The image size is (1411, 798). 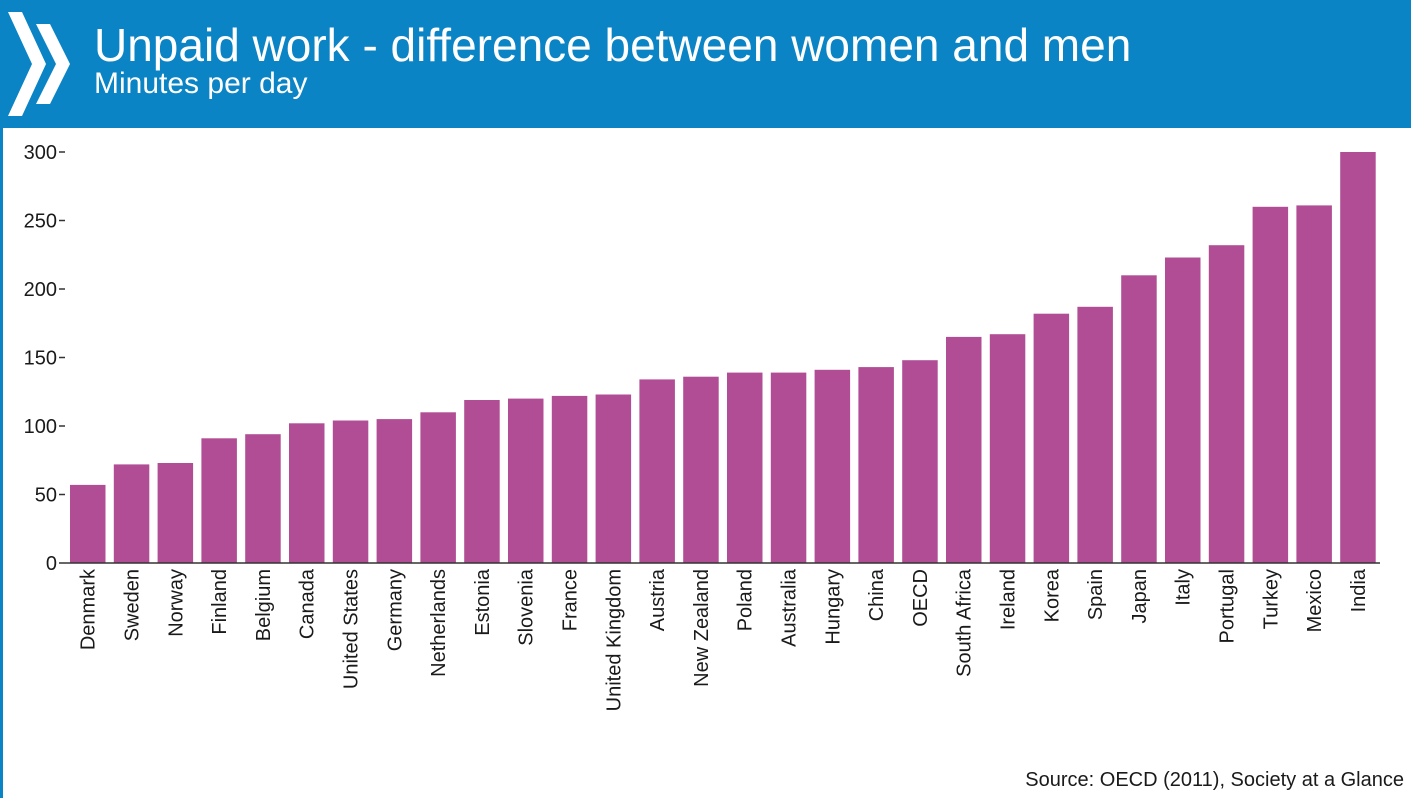 What do you see at coordinates (350, 491) in the screenshot?
I see `bar-united-states` at bounding box center [350, 491].